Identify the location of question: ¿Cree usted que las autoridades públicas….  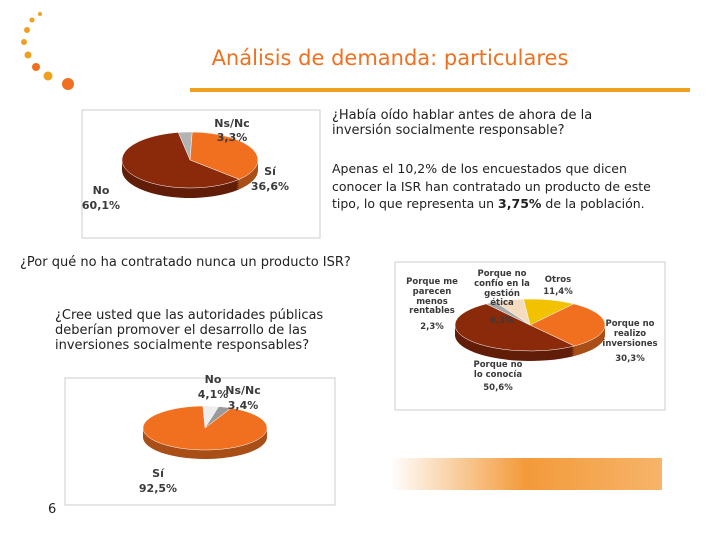
(189, 330).